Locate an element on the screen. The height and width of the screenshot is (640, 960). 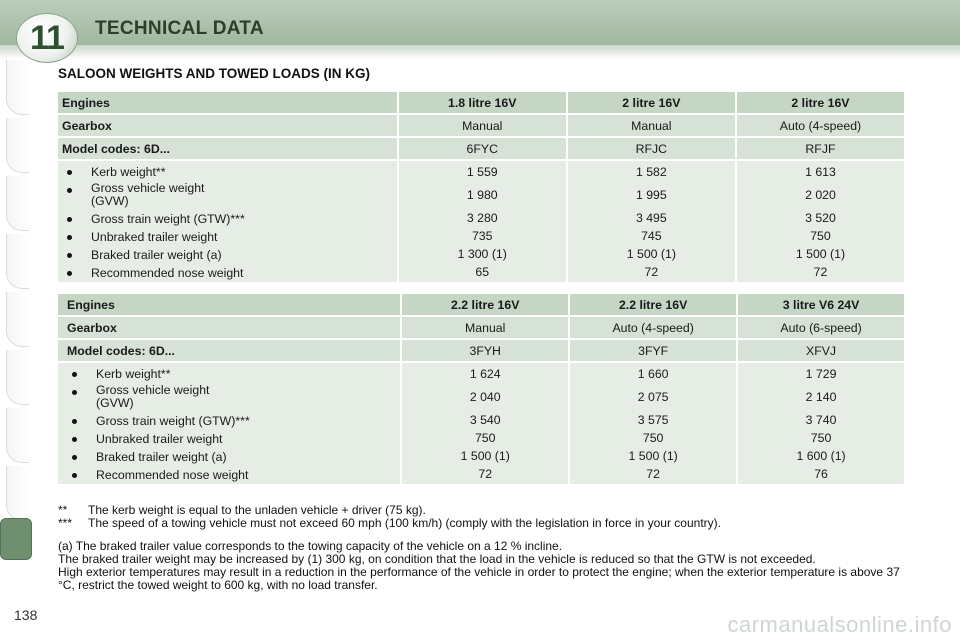
model-codes-row: Model codes: 6D... 3FYH 3FYF XFVJ is located at coordinates (481, 350).